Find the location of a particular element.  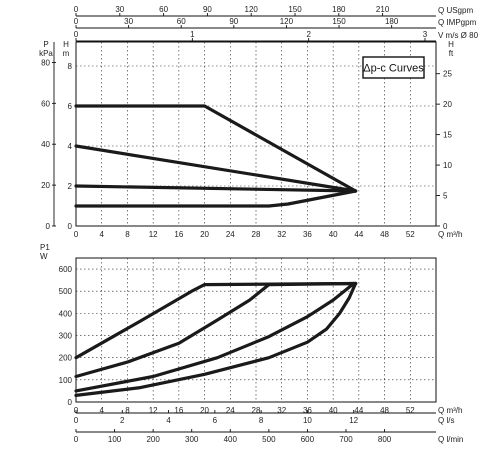

bottom-axis-tick-label: 400 is located at coordinates (231, 439).